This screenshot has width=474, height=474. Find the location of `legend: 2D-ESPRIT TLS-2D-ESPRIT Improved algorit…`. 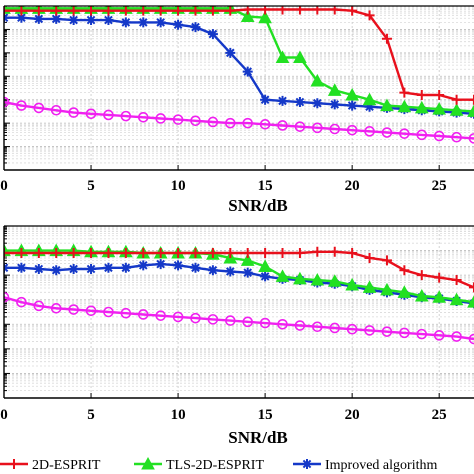

legend: 2D-ESPRIT TLS-2D-ESPRIT Improved algorit… is located at coordinates (218, 464).